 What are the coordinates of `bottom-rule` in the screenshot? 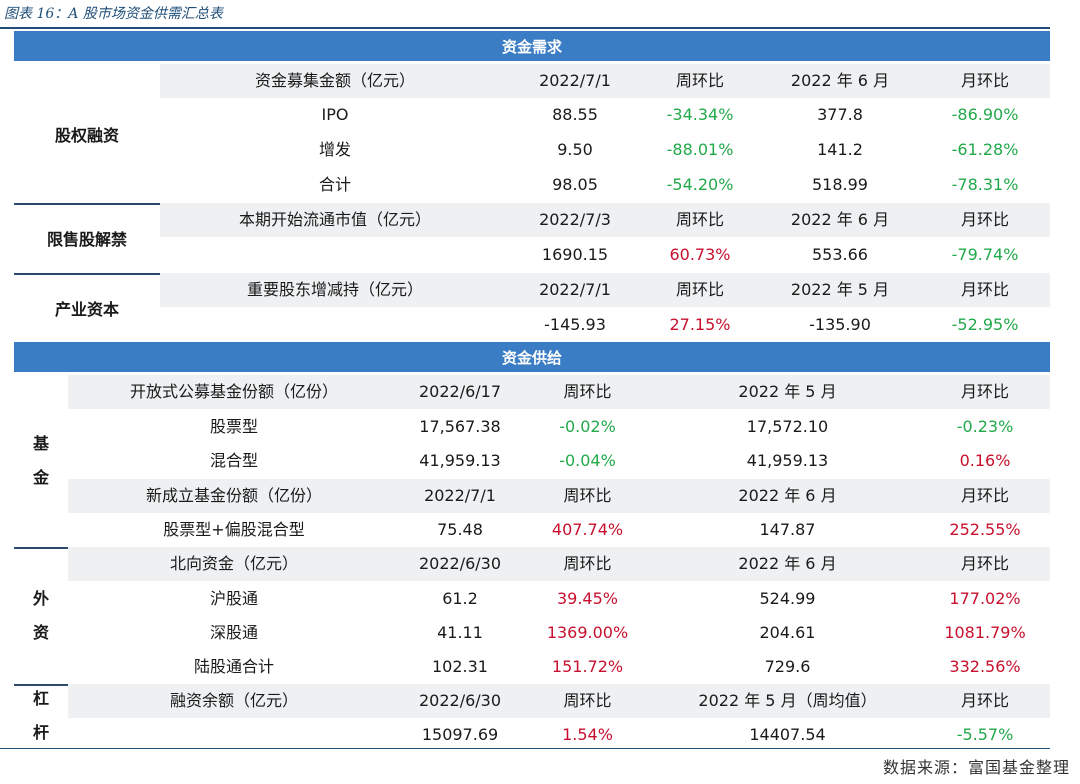 It's located at (525, 748).